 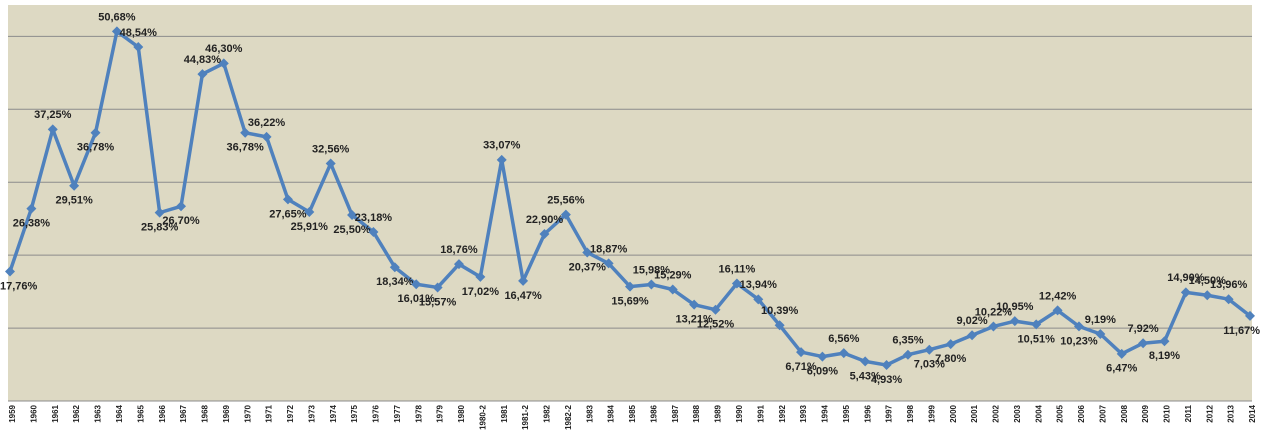 What do you see at coordinates (461, 413) in the screenshot?
I see `x-tick-label: 1980` at bounding box center [461, 413].